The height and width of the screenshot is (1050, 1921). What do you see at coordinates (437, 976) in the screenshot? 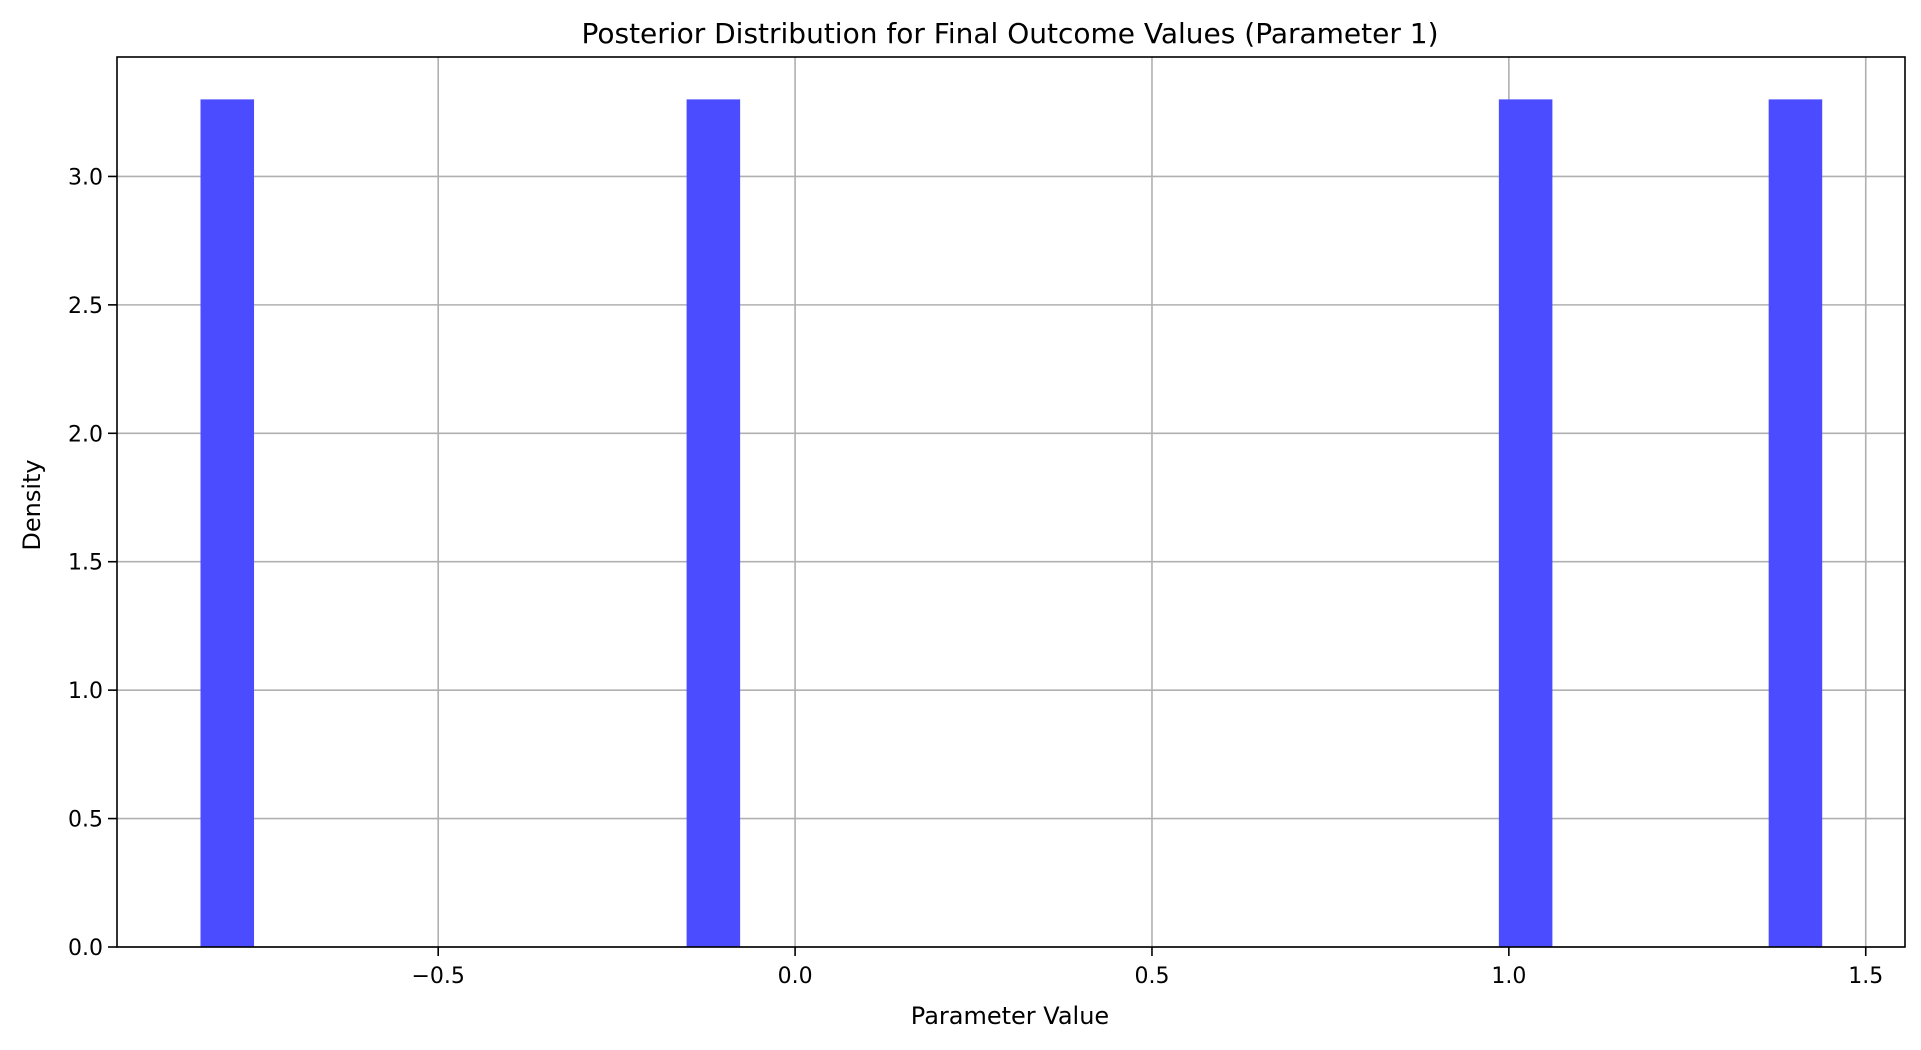
I see `x-tick-label-0: −0.5` at bounding box center [437, 976].